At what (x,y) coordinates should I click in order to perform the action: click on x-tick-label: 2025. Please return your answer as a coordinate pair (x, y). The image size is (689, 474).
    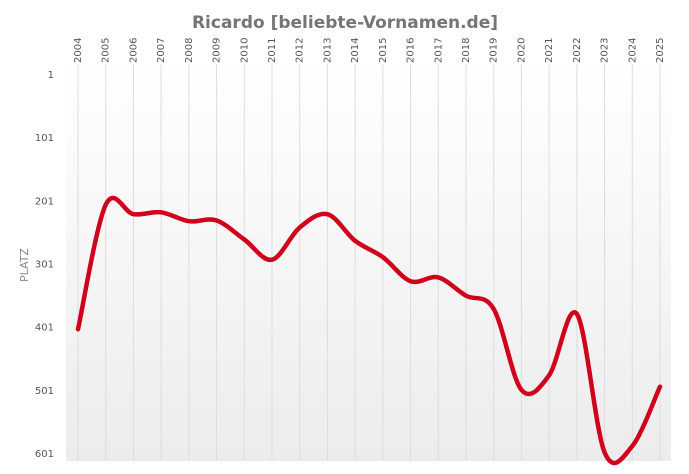
    Looking at the image, I should click on (660, 50).